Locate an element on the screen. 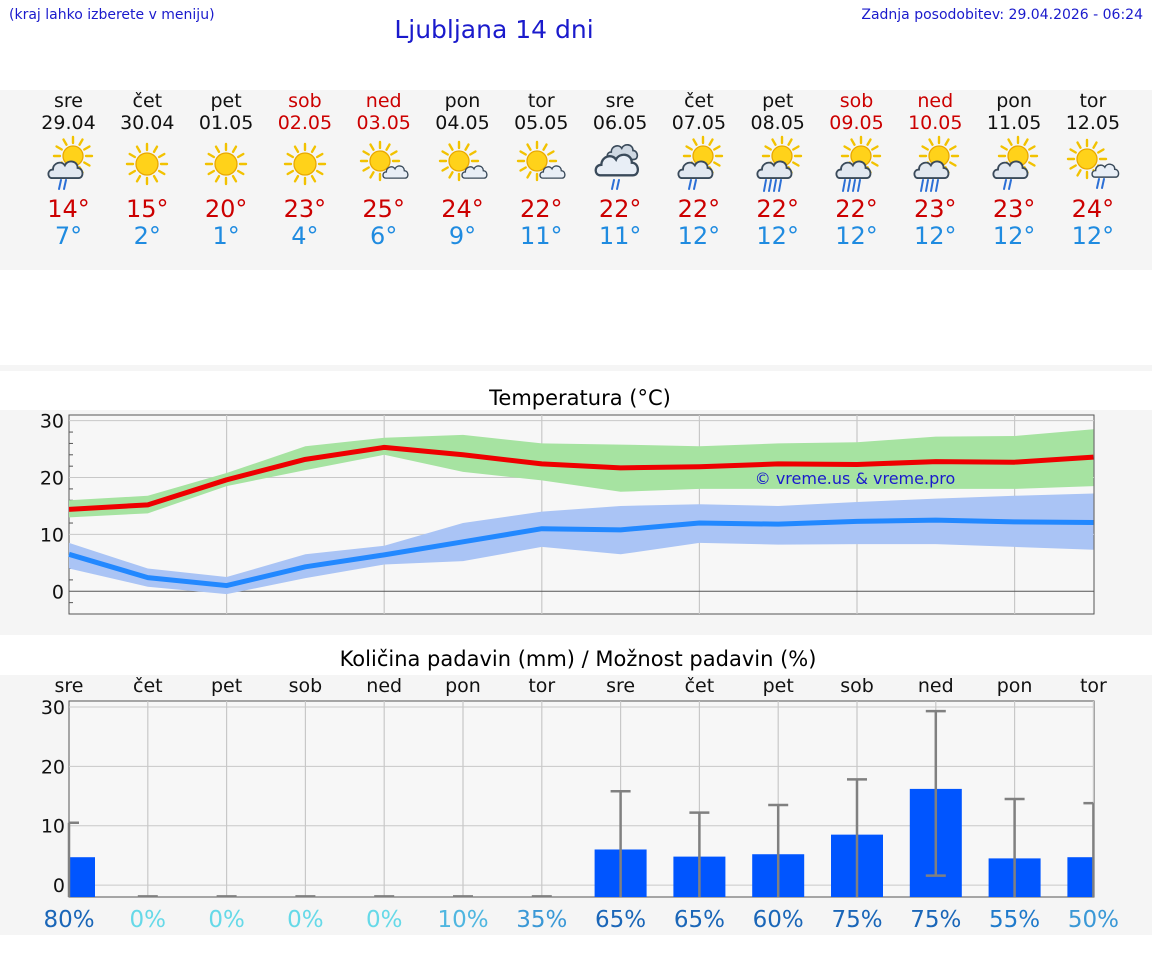 This screenshot has height=975, width=1152. day-column: ned 03.05 25° 6° is located at coordinates (383, 170).